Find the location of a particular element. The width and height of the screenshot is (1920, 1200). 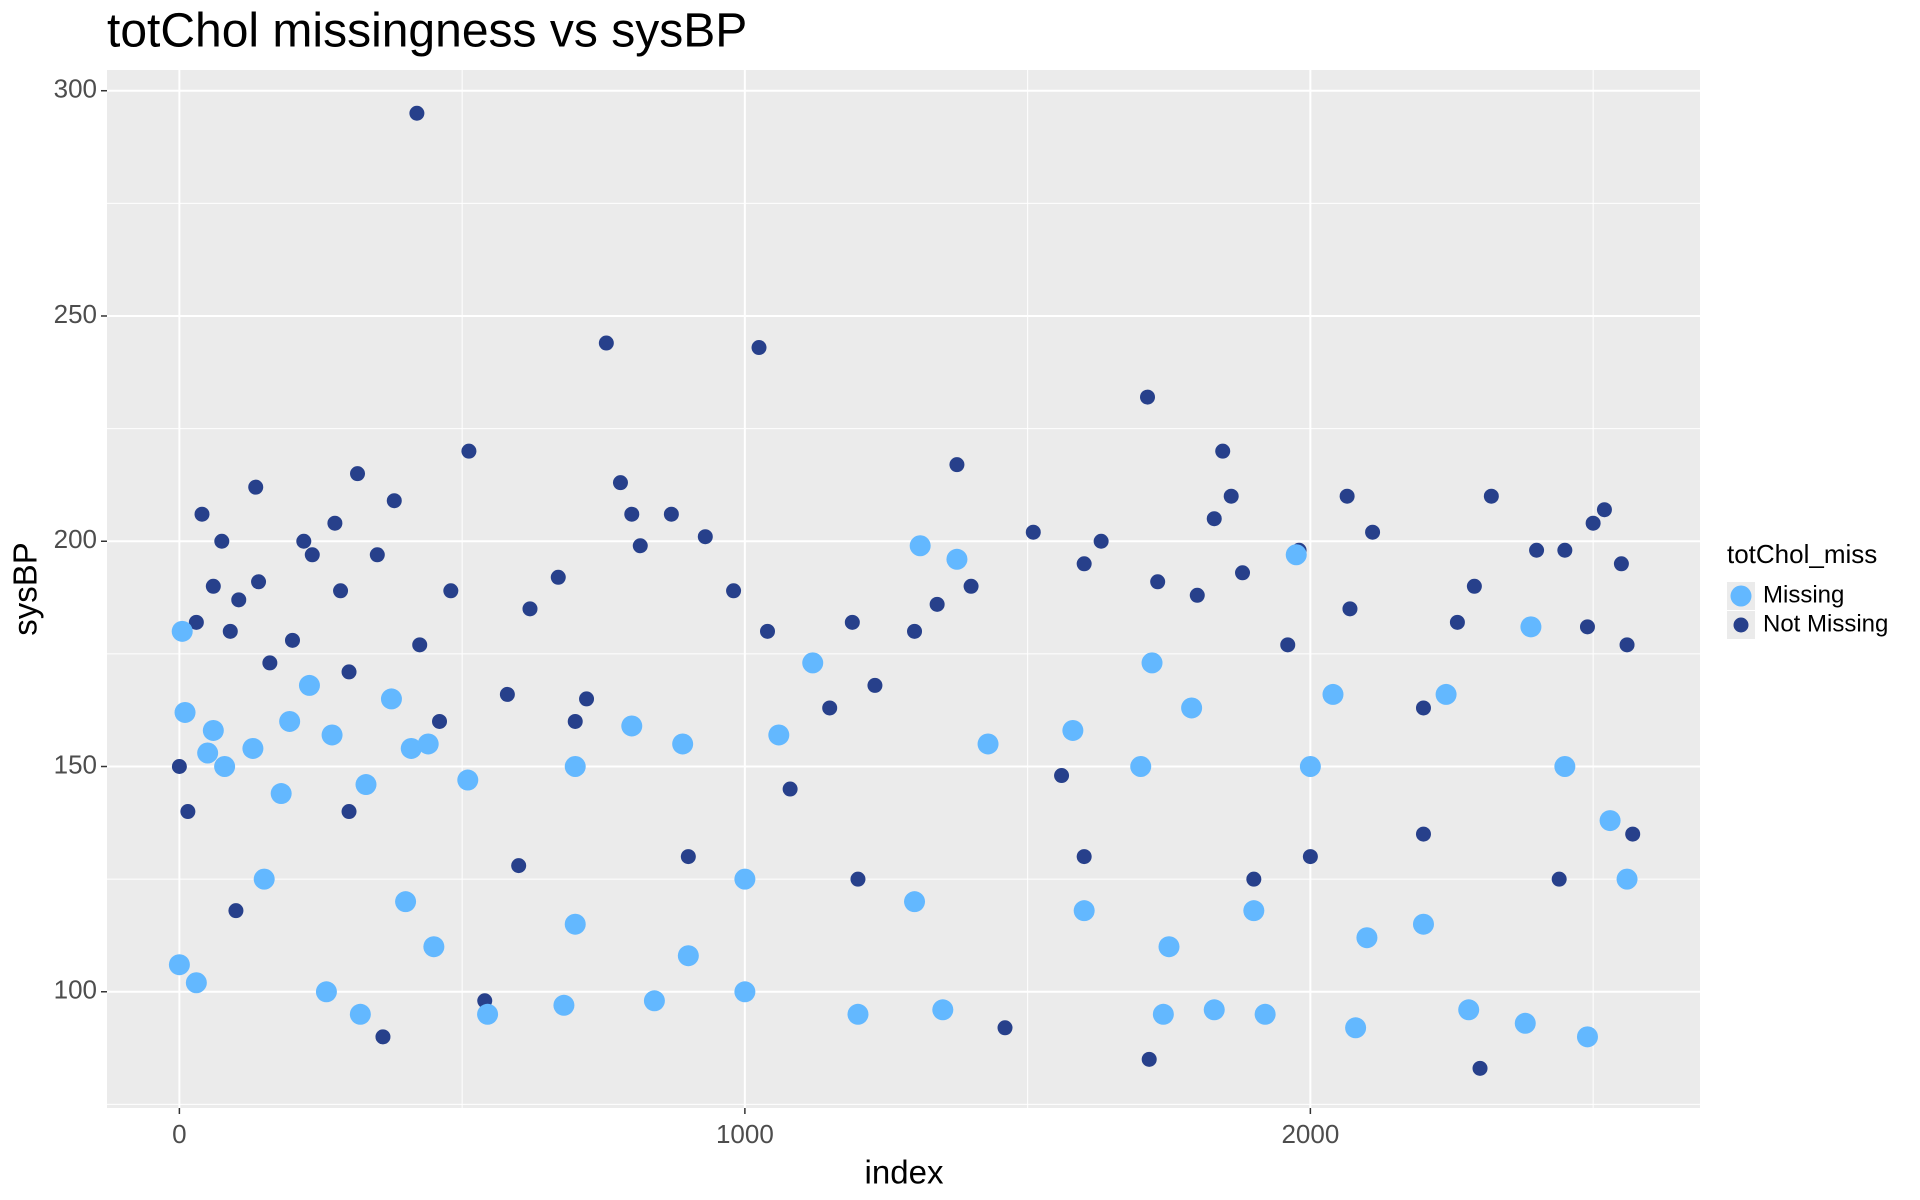

y-tick-label: 150 is located at coordinates (75, 764).